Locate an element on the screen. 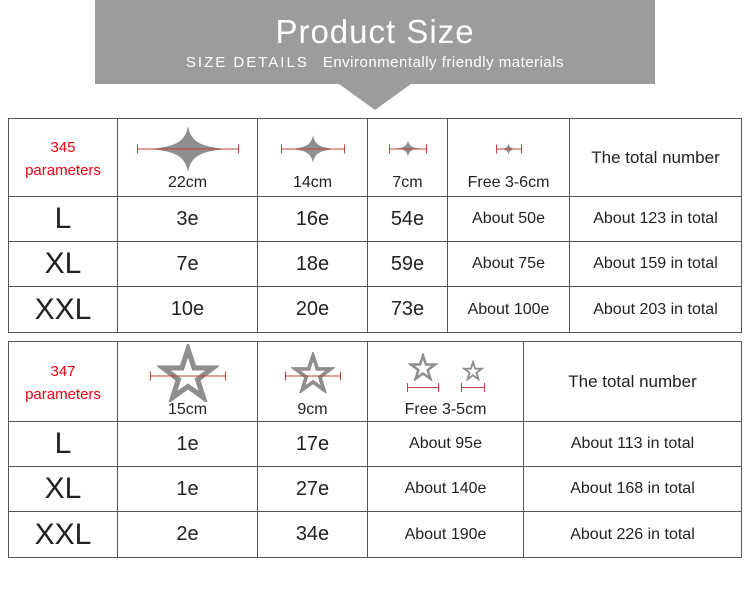  size-column-free: Free 3-5cm is located at coordinates (446, 382).